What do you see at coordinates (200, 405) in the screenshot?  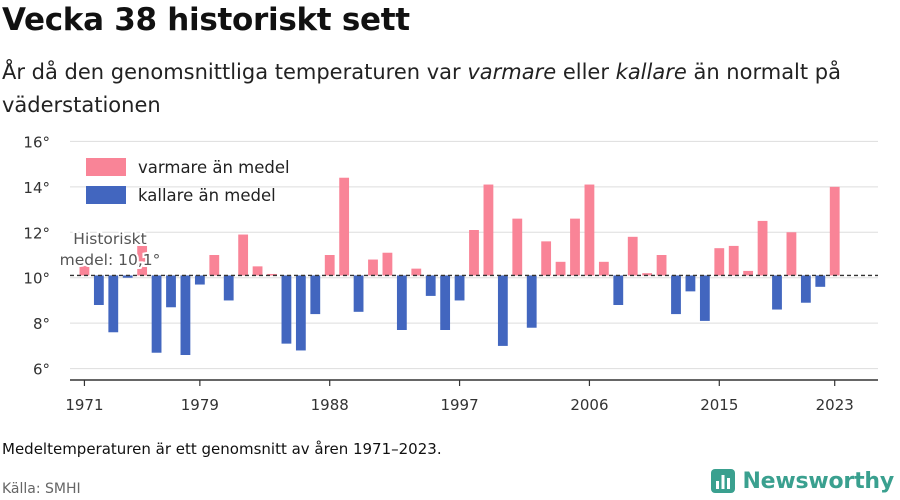 I see `x-tick-label: 1979` at bounding box center [200, 405].